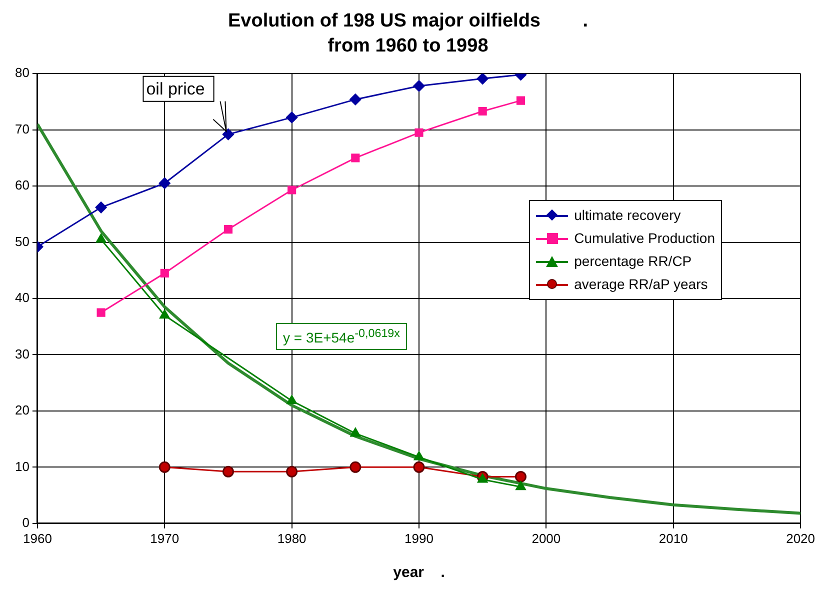  Describe the element at coordinates (22, 185) in the screenshot. I see `y-tick-label: 60` at that location.